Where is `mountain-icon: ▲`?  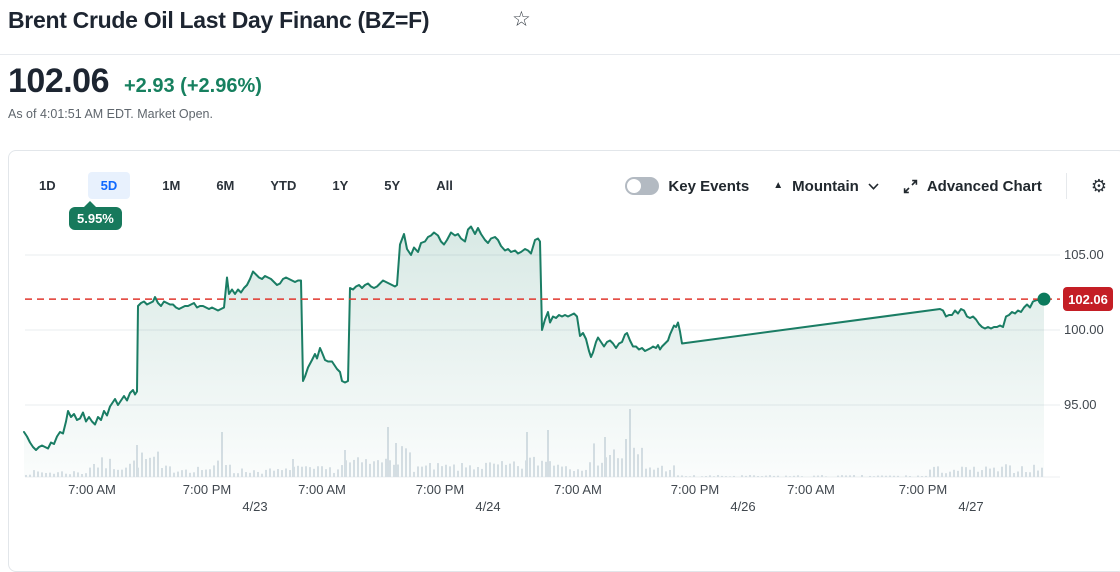
mountain-icon: ▲ is located at coordinates (778, 185).